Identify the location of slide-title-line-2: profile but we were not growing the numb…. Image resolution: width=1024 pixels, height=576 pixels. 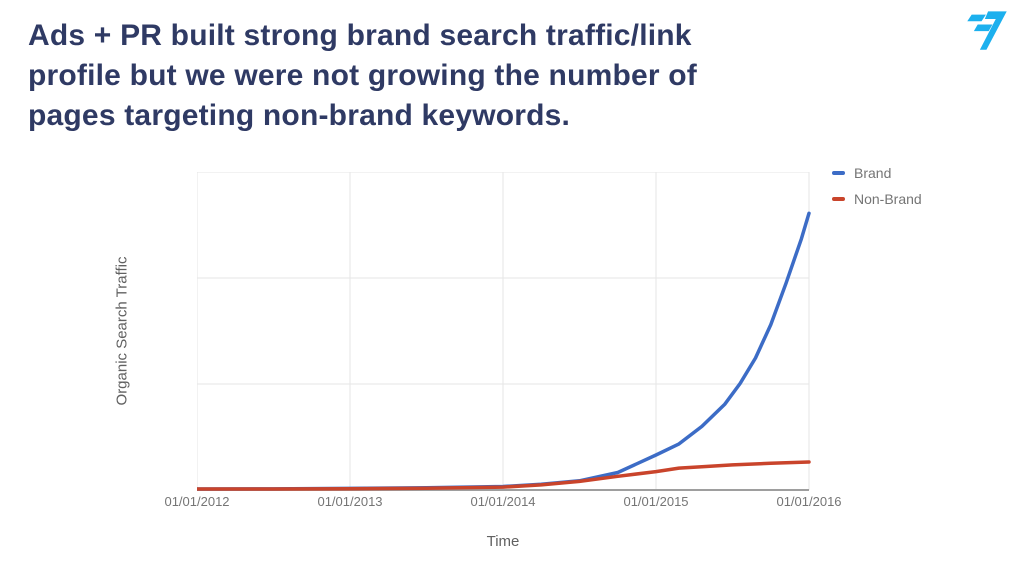
(362, 75).